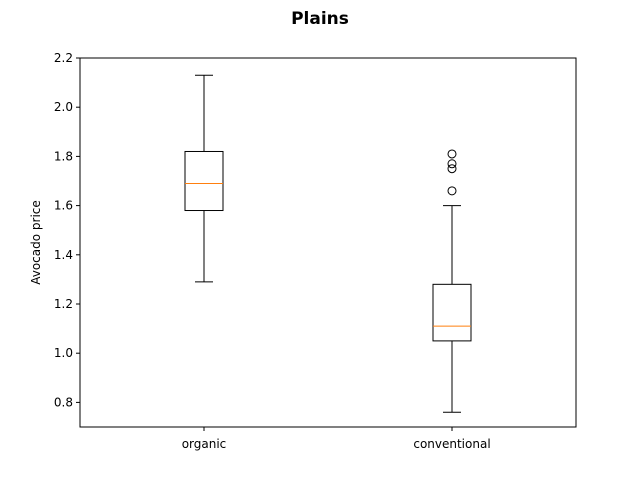  I want to click on x-axis: organic conventional, so click(336, 439).